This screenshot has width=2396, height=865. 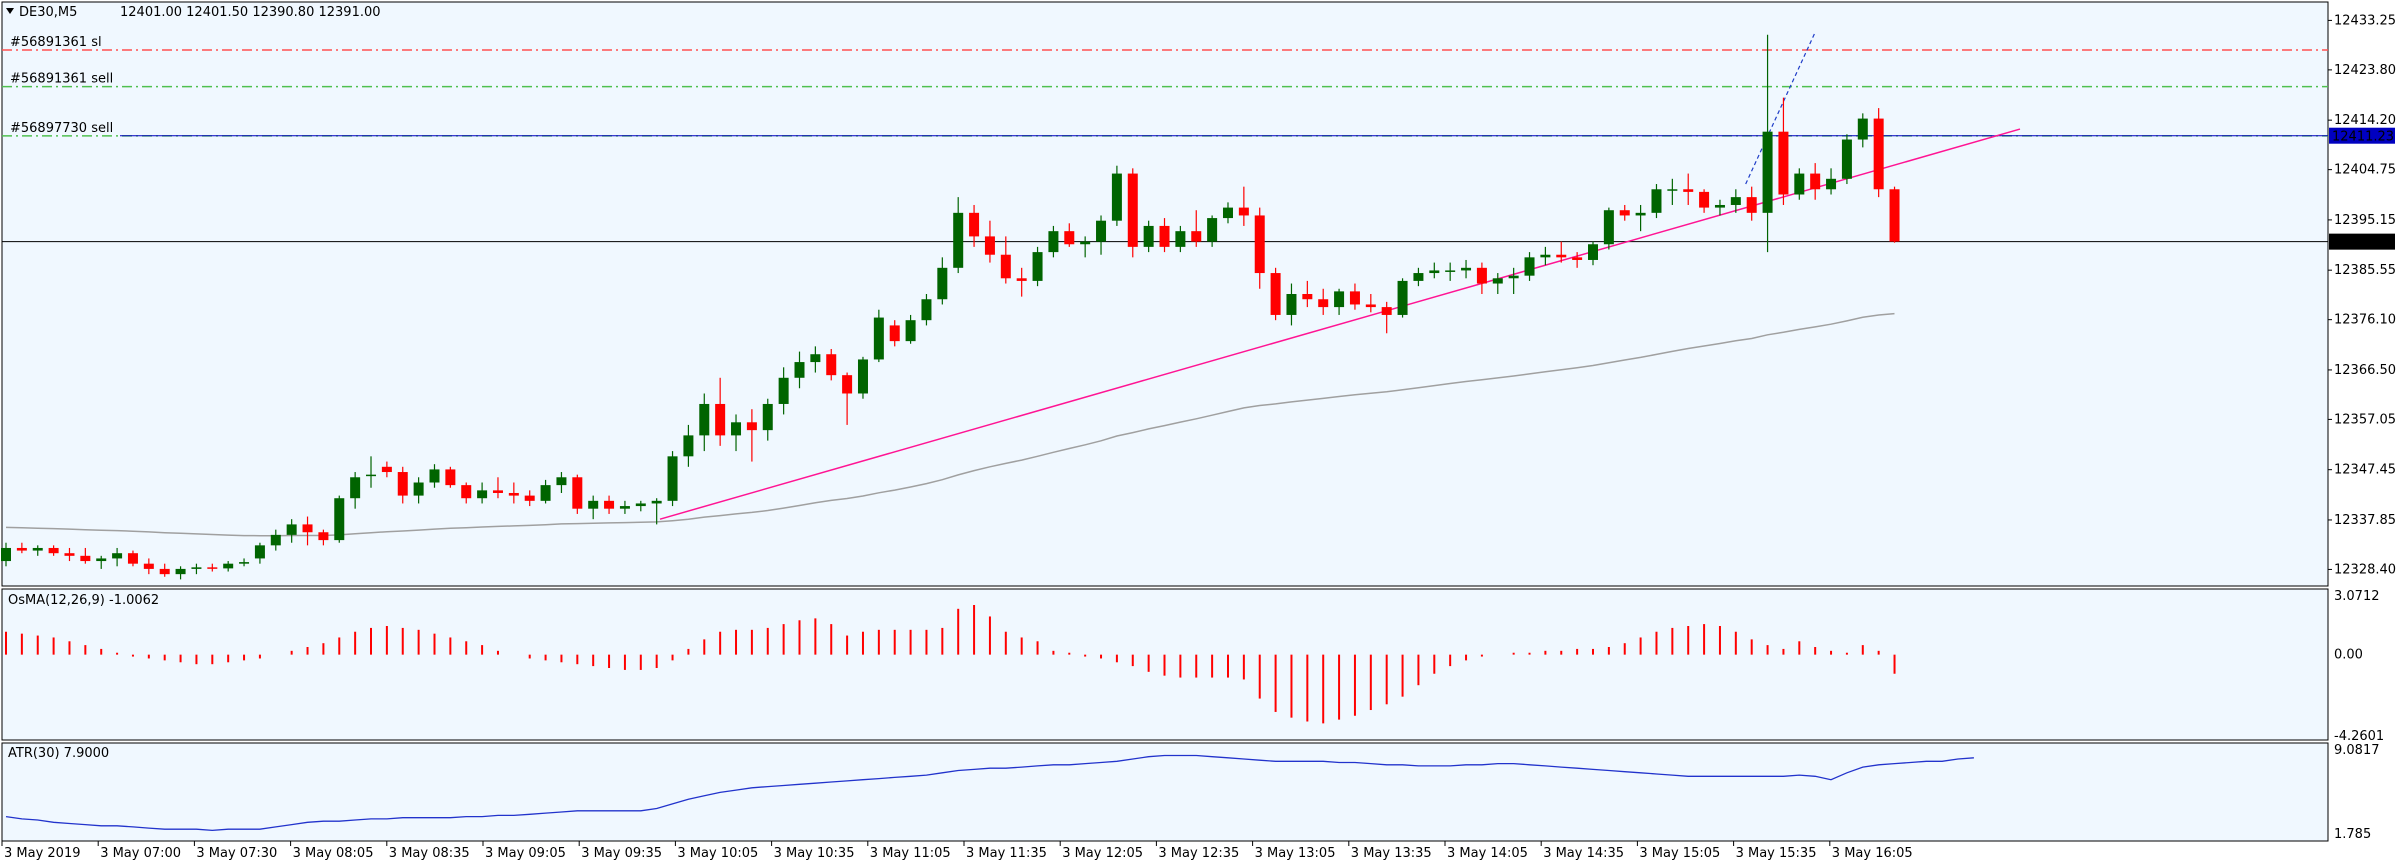 I want to click on price-tick-label: 12366.50, so click(x=2365, y=370).